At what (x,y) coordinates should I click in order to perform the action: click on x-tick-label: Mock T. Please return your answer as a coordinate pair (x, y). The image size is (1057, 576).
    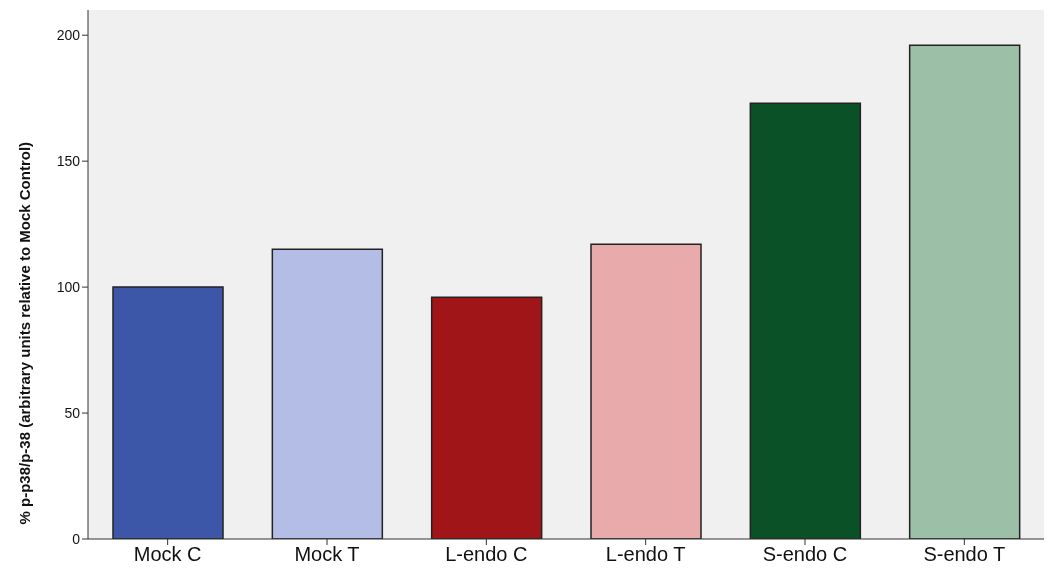
    Looking at the image, I should click on (327, 554).